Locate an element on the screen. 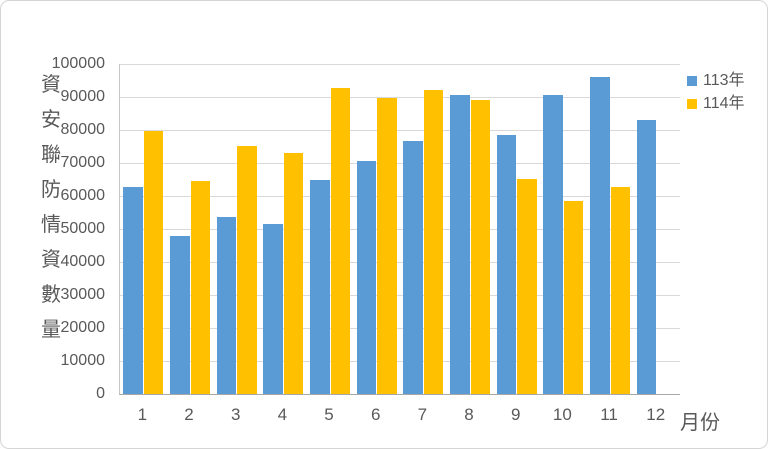  bar-114年-month-3 is located at coordinates (247, 269).